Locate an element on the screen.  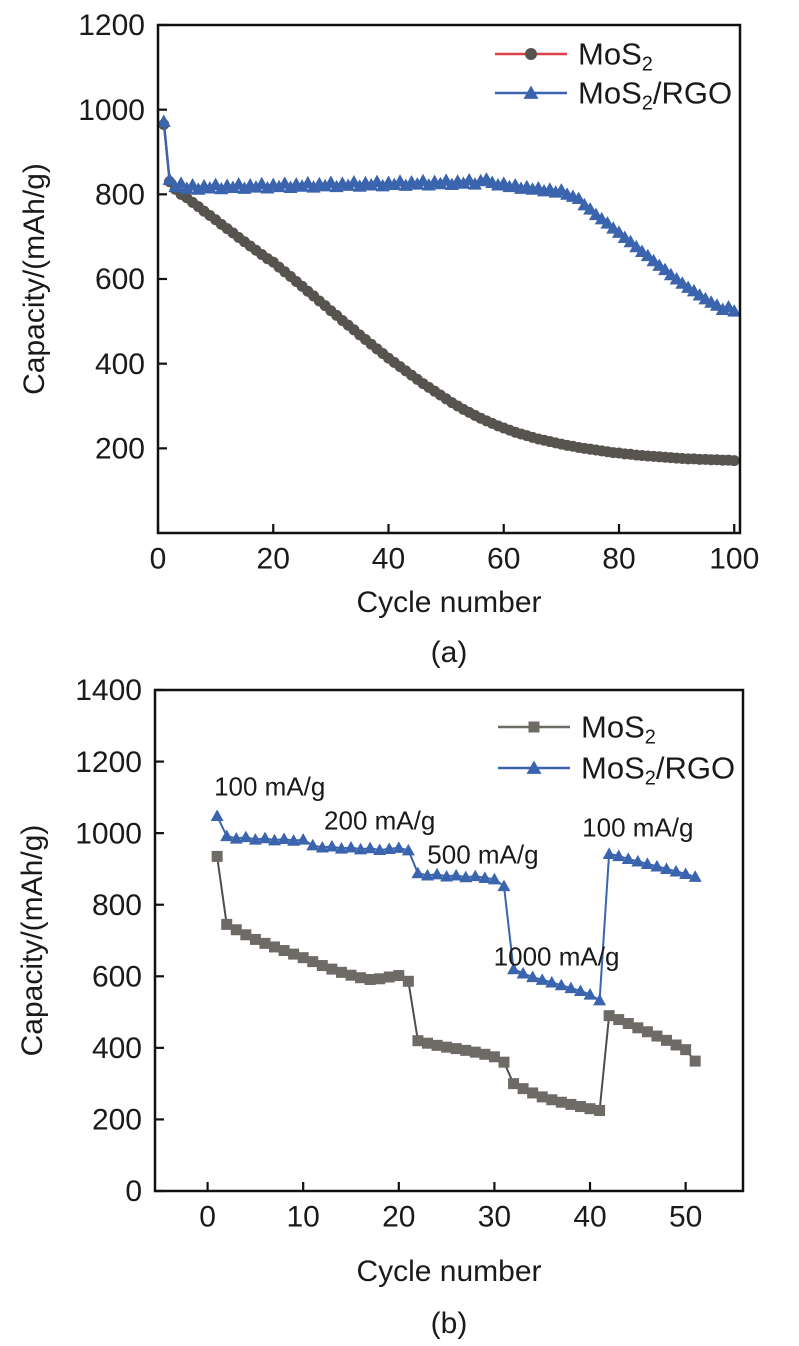
legend: MoS2​MoS2/RGO is located at coordinates (616, 750).